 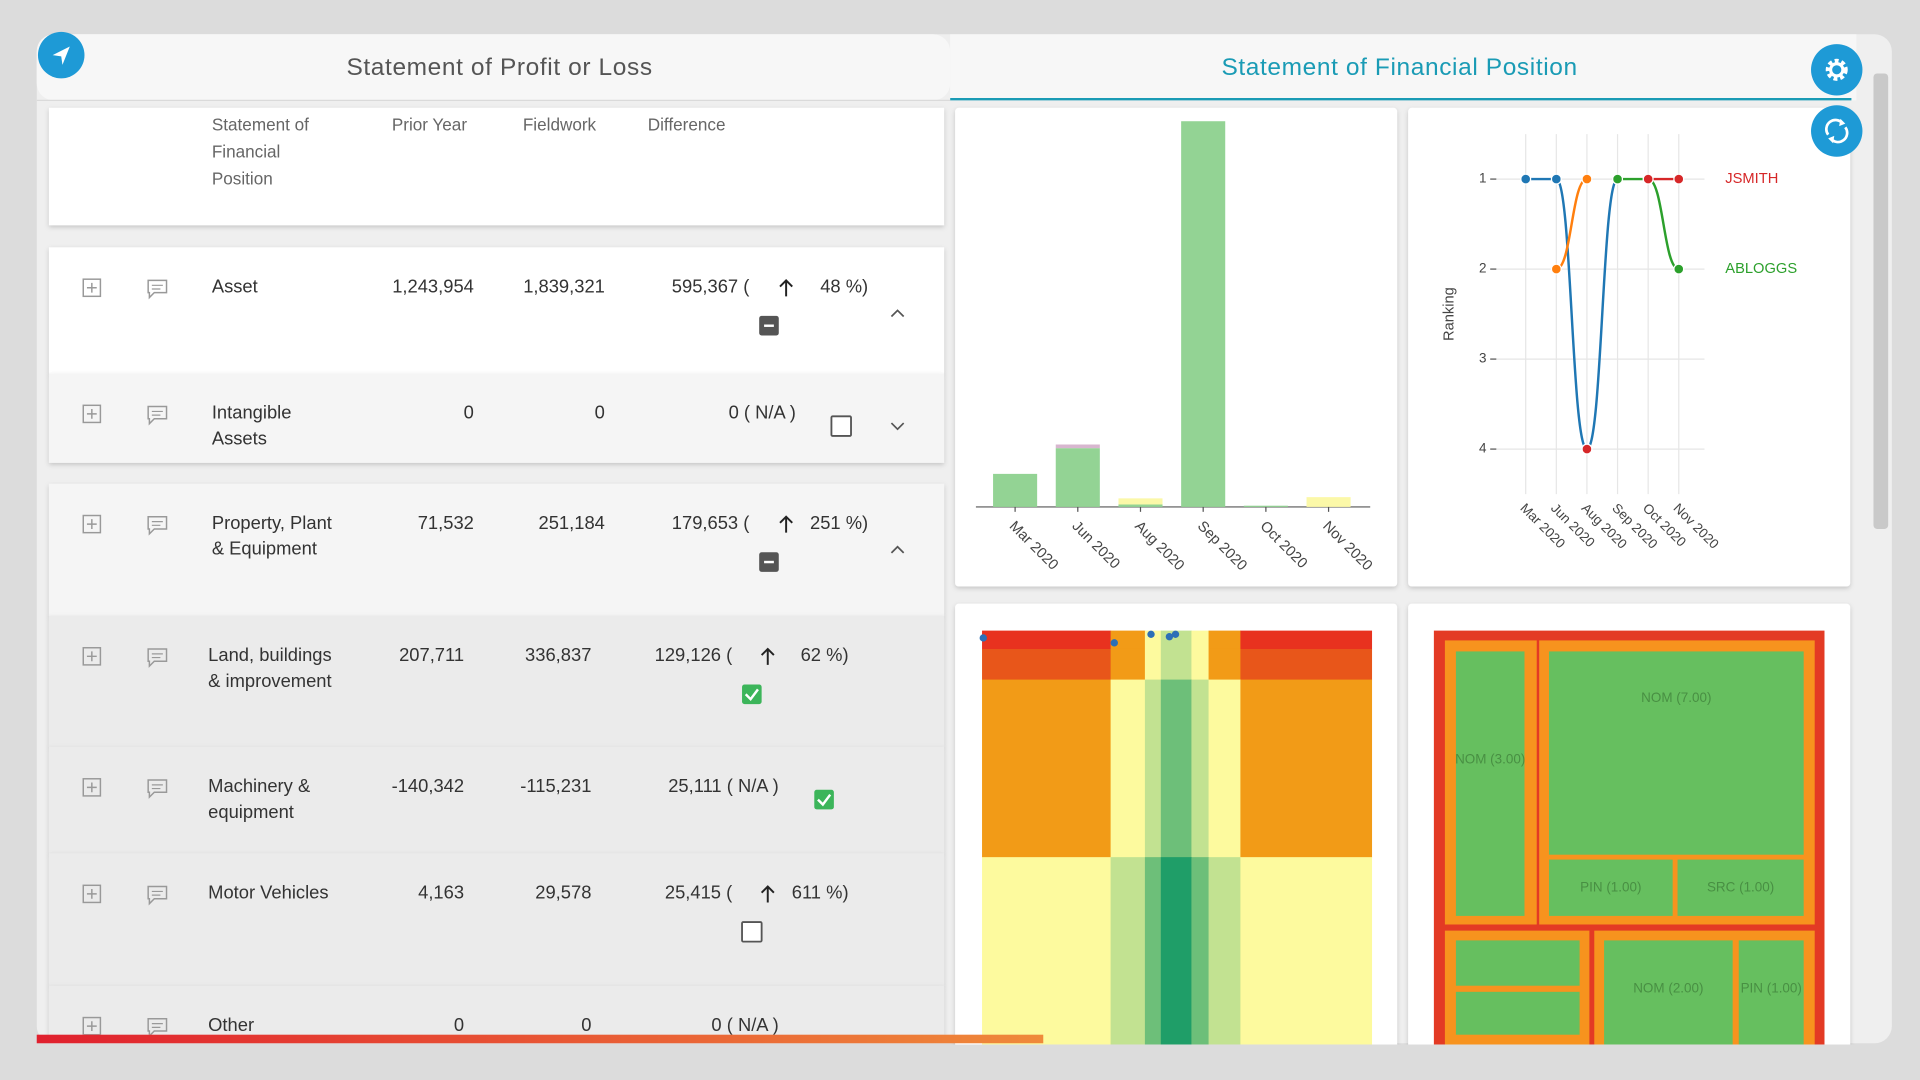 What do you see at coordinates (694, 654) in the screenshot?
I see `difference: 129,126 (` at bounding box center [694, 654].